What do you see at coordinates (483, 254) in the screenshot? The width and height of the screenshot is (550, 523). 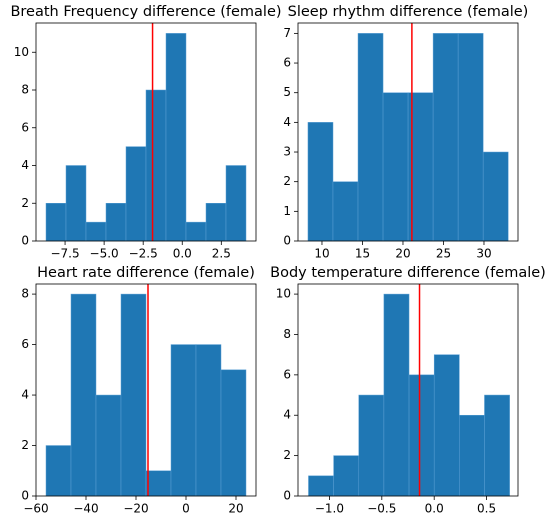 I see `x-tick-label: 30` at bounding box center [483, 254].